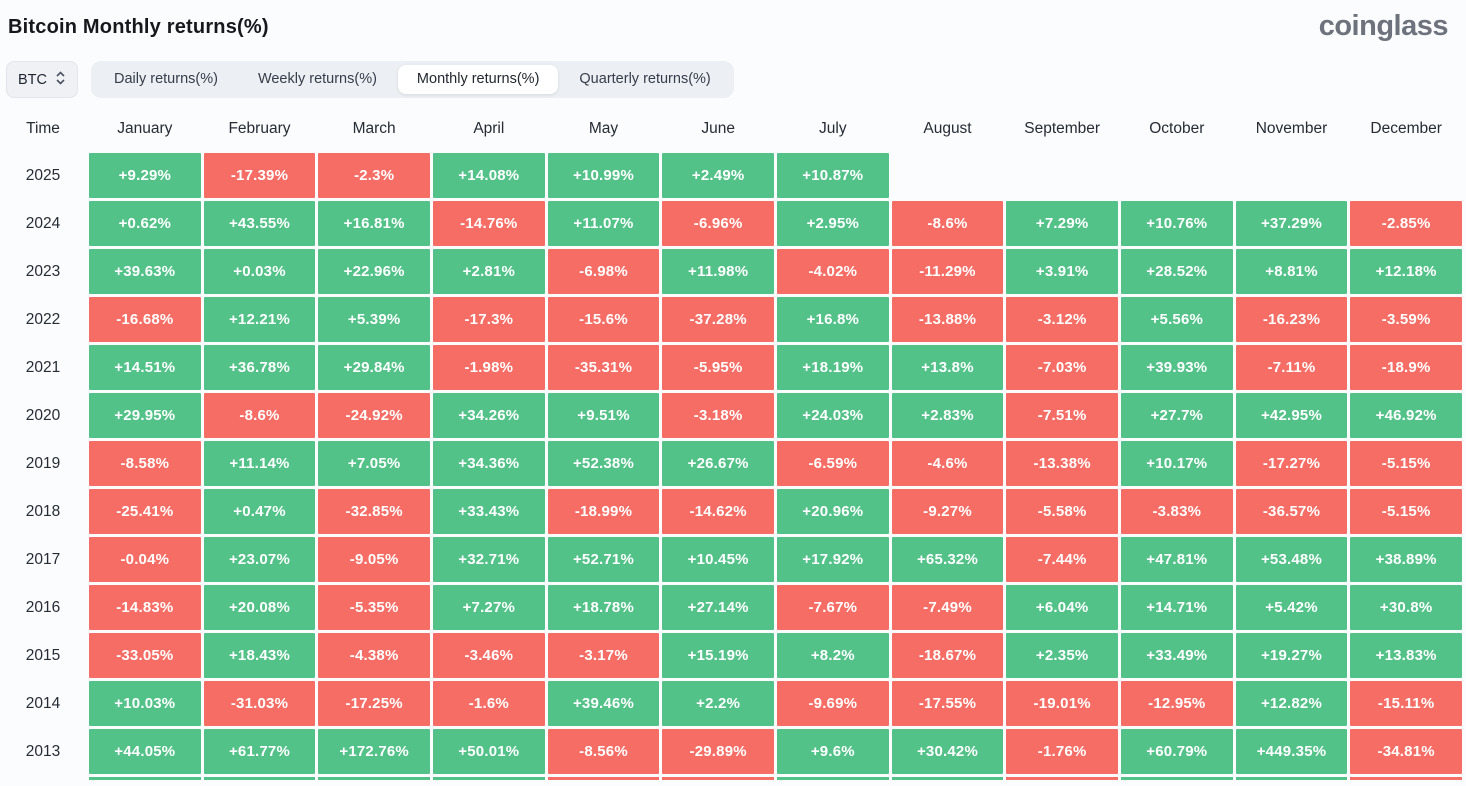 This screenshot has height=786, width=1466. Describe the element at coordinates (43, 367) in the screenshot. I see `year-label: 2021` at that location.